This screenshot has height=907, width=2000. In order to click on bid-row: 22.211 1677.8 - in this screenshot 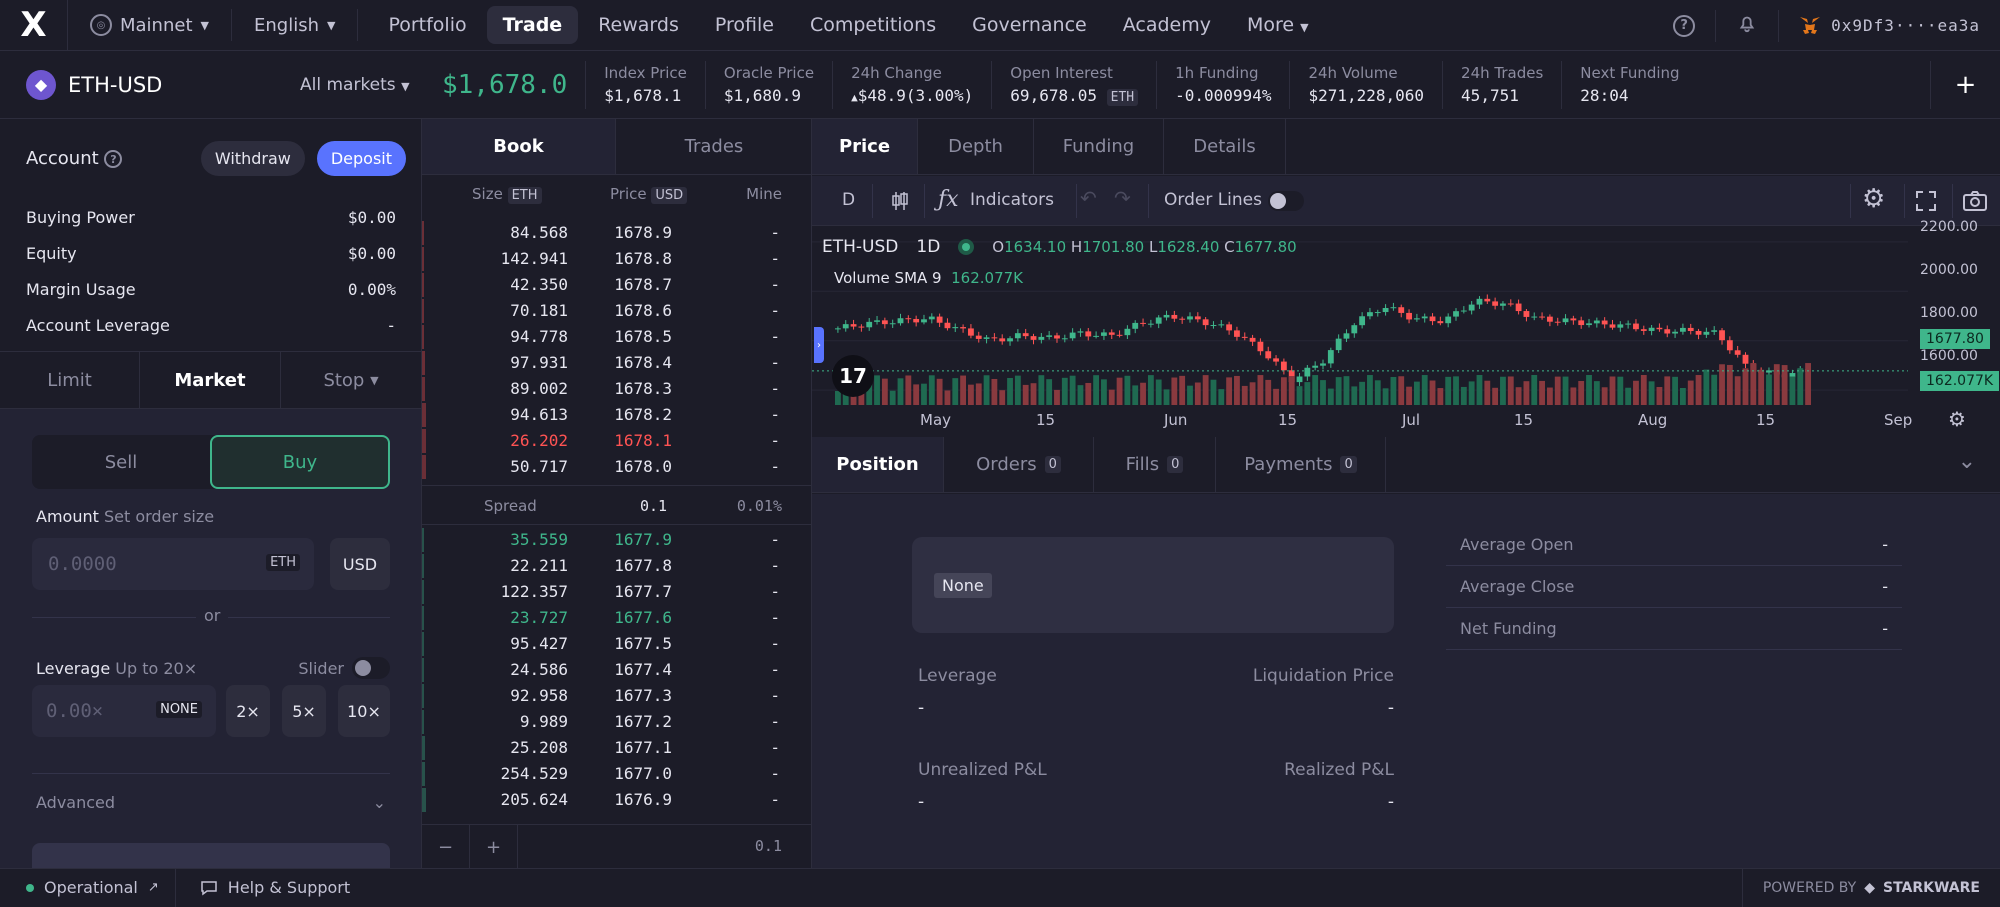, I will do `click(617, 566)`.